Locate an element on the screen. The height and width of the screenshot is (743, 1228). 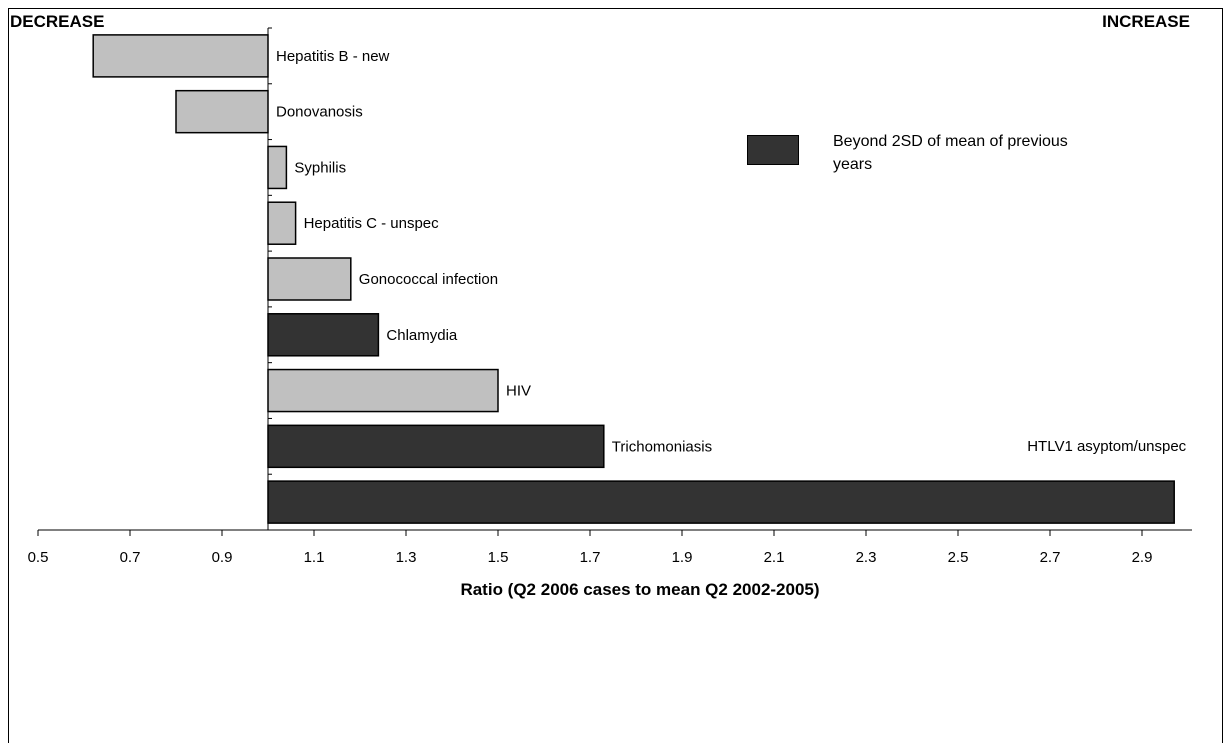
x-tick-label: 2.5 is located at coordinates (958, 557).